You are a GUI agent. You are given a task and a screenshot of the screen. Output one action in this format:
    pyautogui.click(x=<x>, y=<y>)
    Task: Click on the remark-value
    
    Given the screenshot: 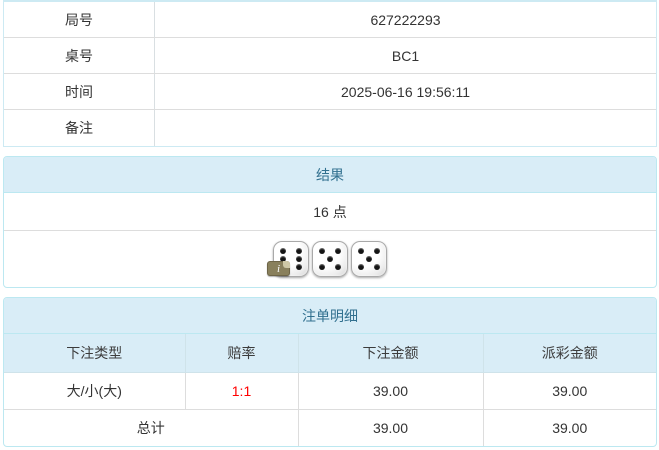 What is the action you would take?
    pyautogui.click(x=405, y=128)
    